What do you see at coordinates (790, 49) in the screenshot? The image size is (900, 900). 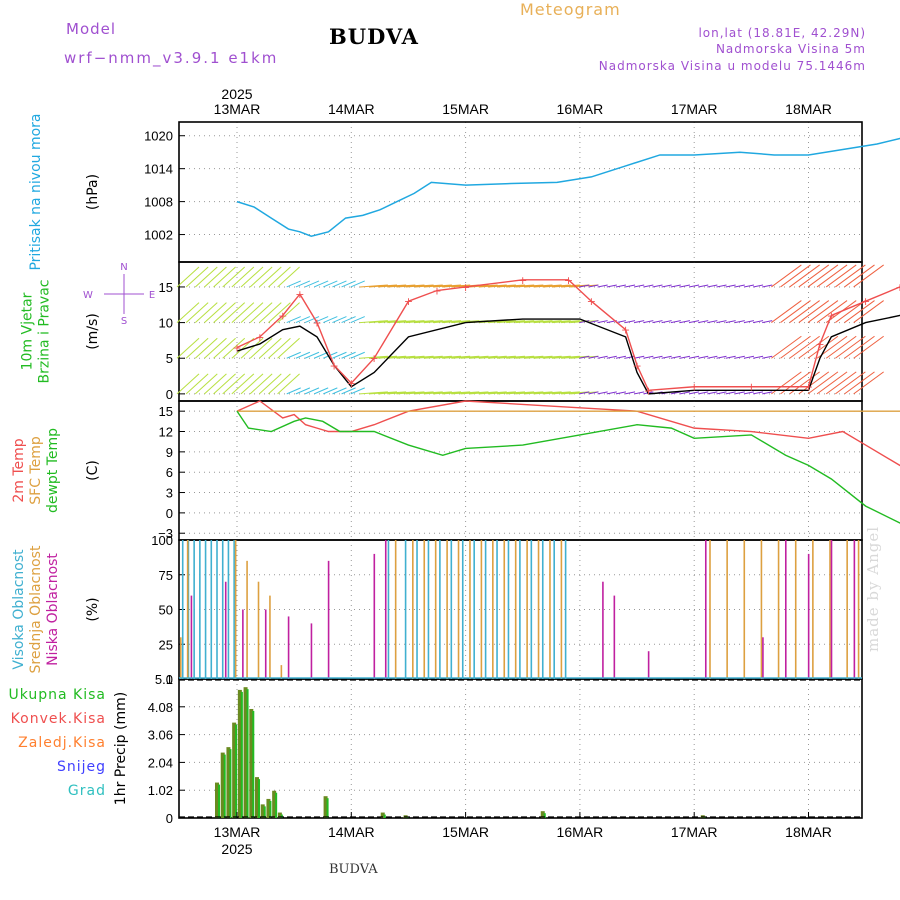 I see `elevation: Nadmorska Visina 5m` at bounding box center [790, 49].